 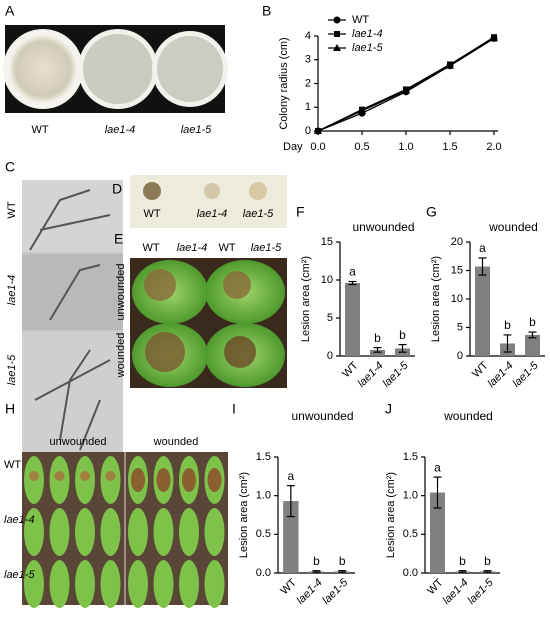 What do you see at coordinates (293, 147) in the screenshot?
I see `x-axis-label: Day` at bounding box center [293, 147].